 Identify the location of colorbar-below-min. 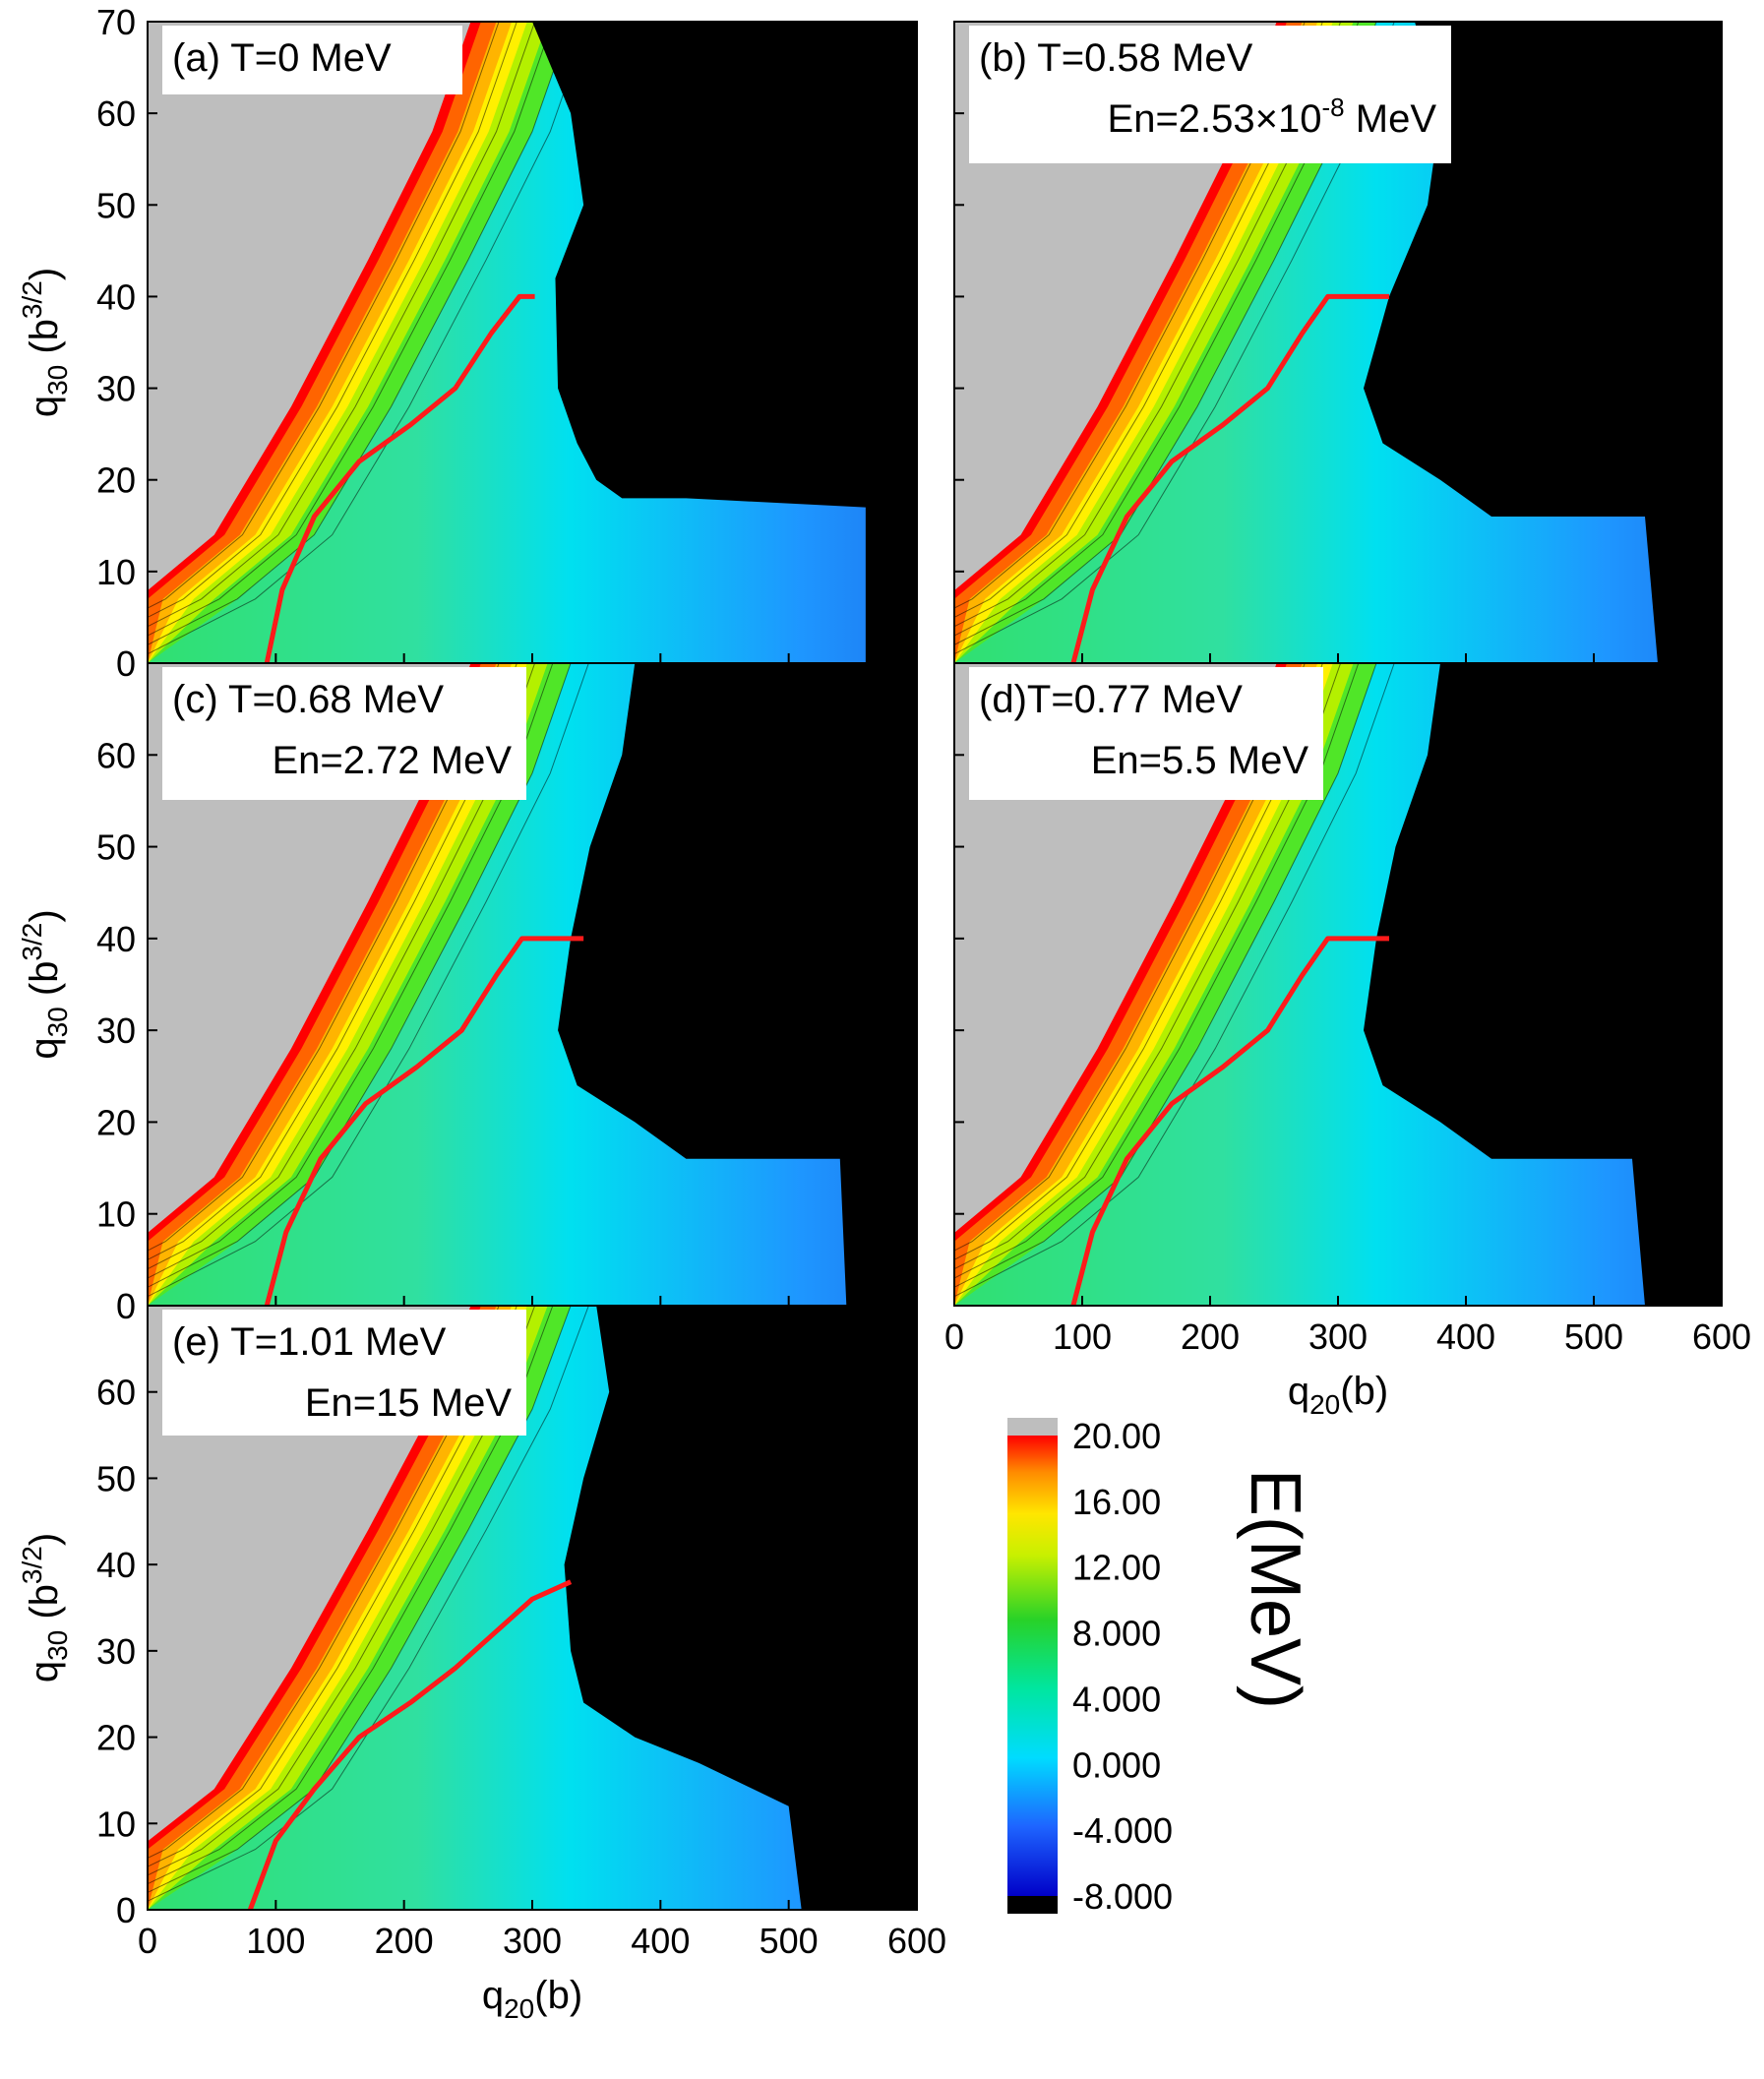
(1033, 1905).